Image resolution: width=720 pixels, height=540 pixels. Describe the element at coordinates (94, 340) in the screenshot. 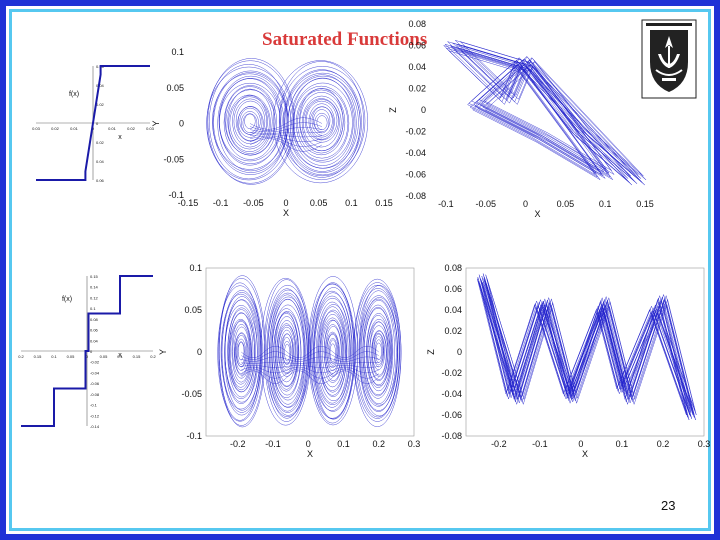

I see `y-tick-label: 0.04` at that location.